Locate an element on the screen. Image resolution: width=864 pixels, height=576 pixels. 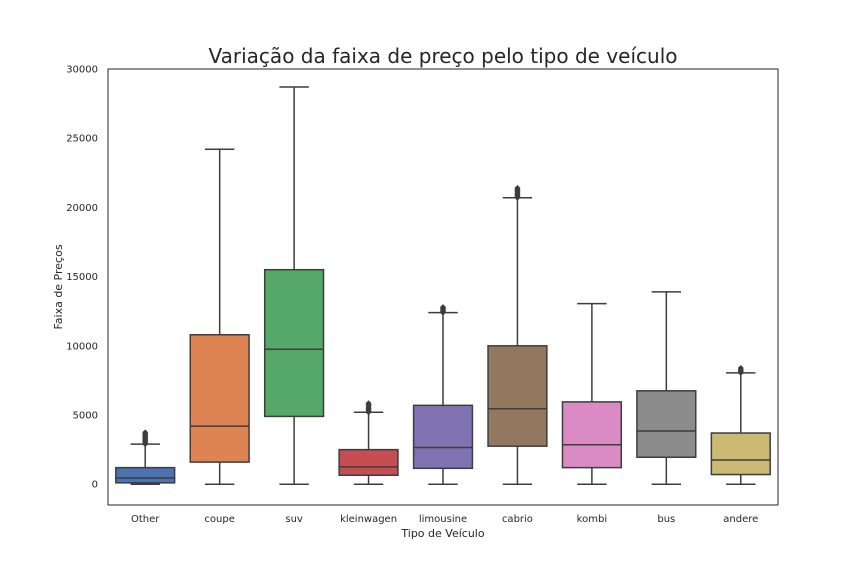
box-limousine is located at coordinates (443, 394).